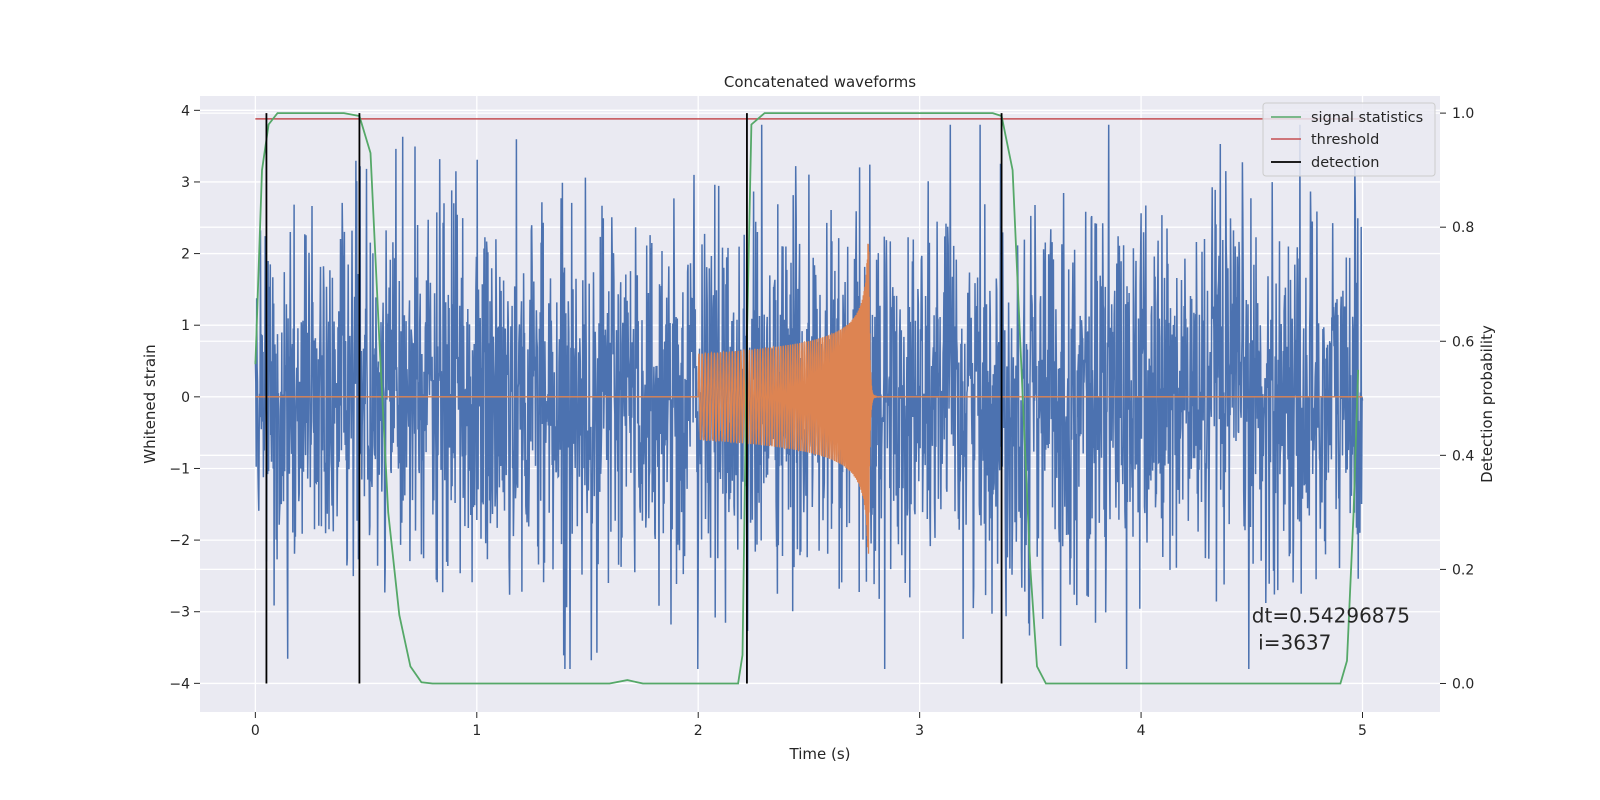  Describe the element at coordinates (1362, 731) in the screenshot. I see `x-tick-label: 5` at that location.